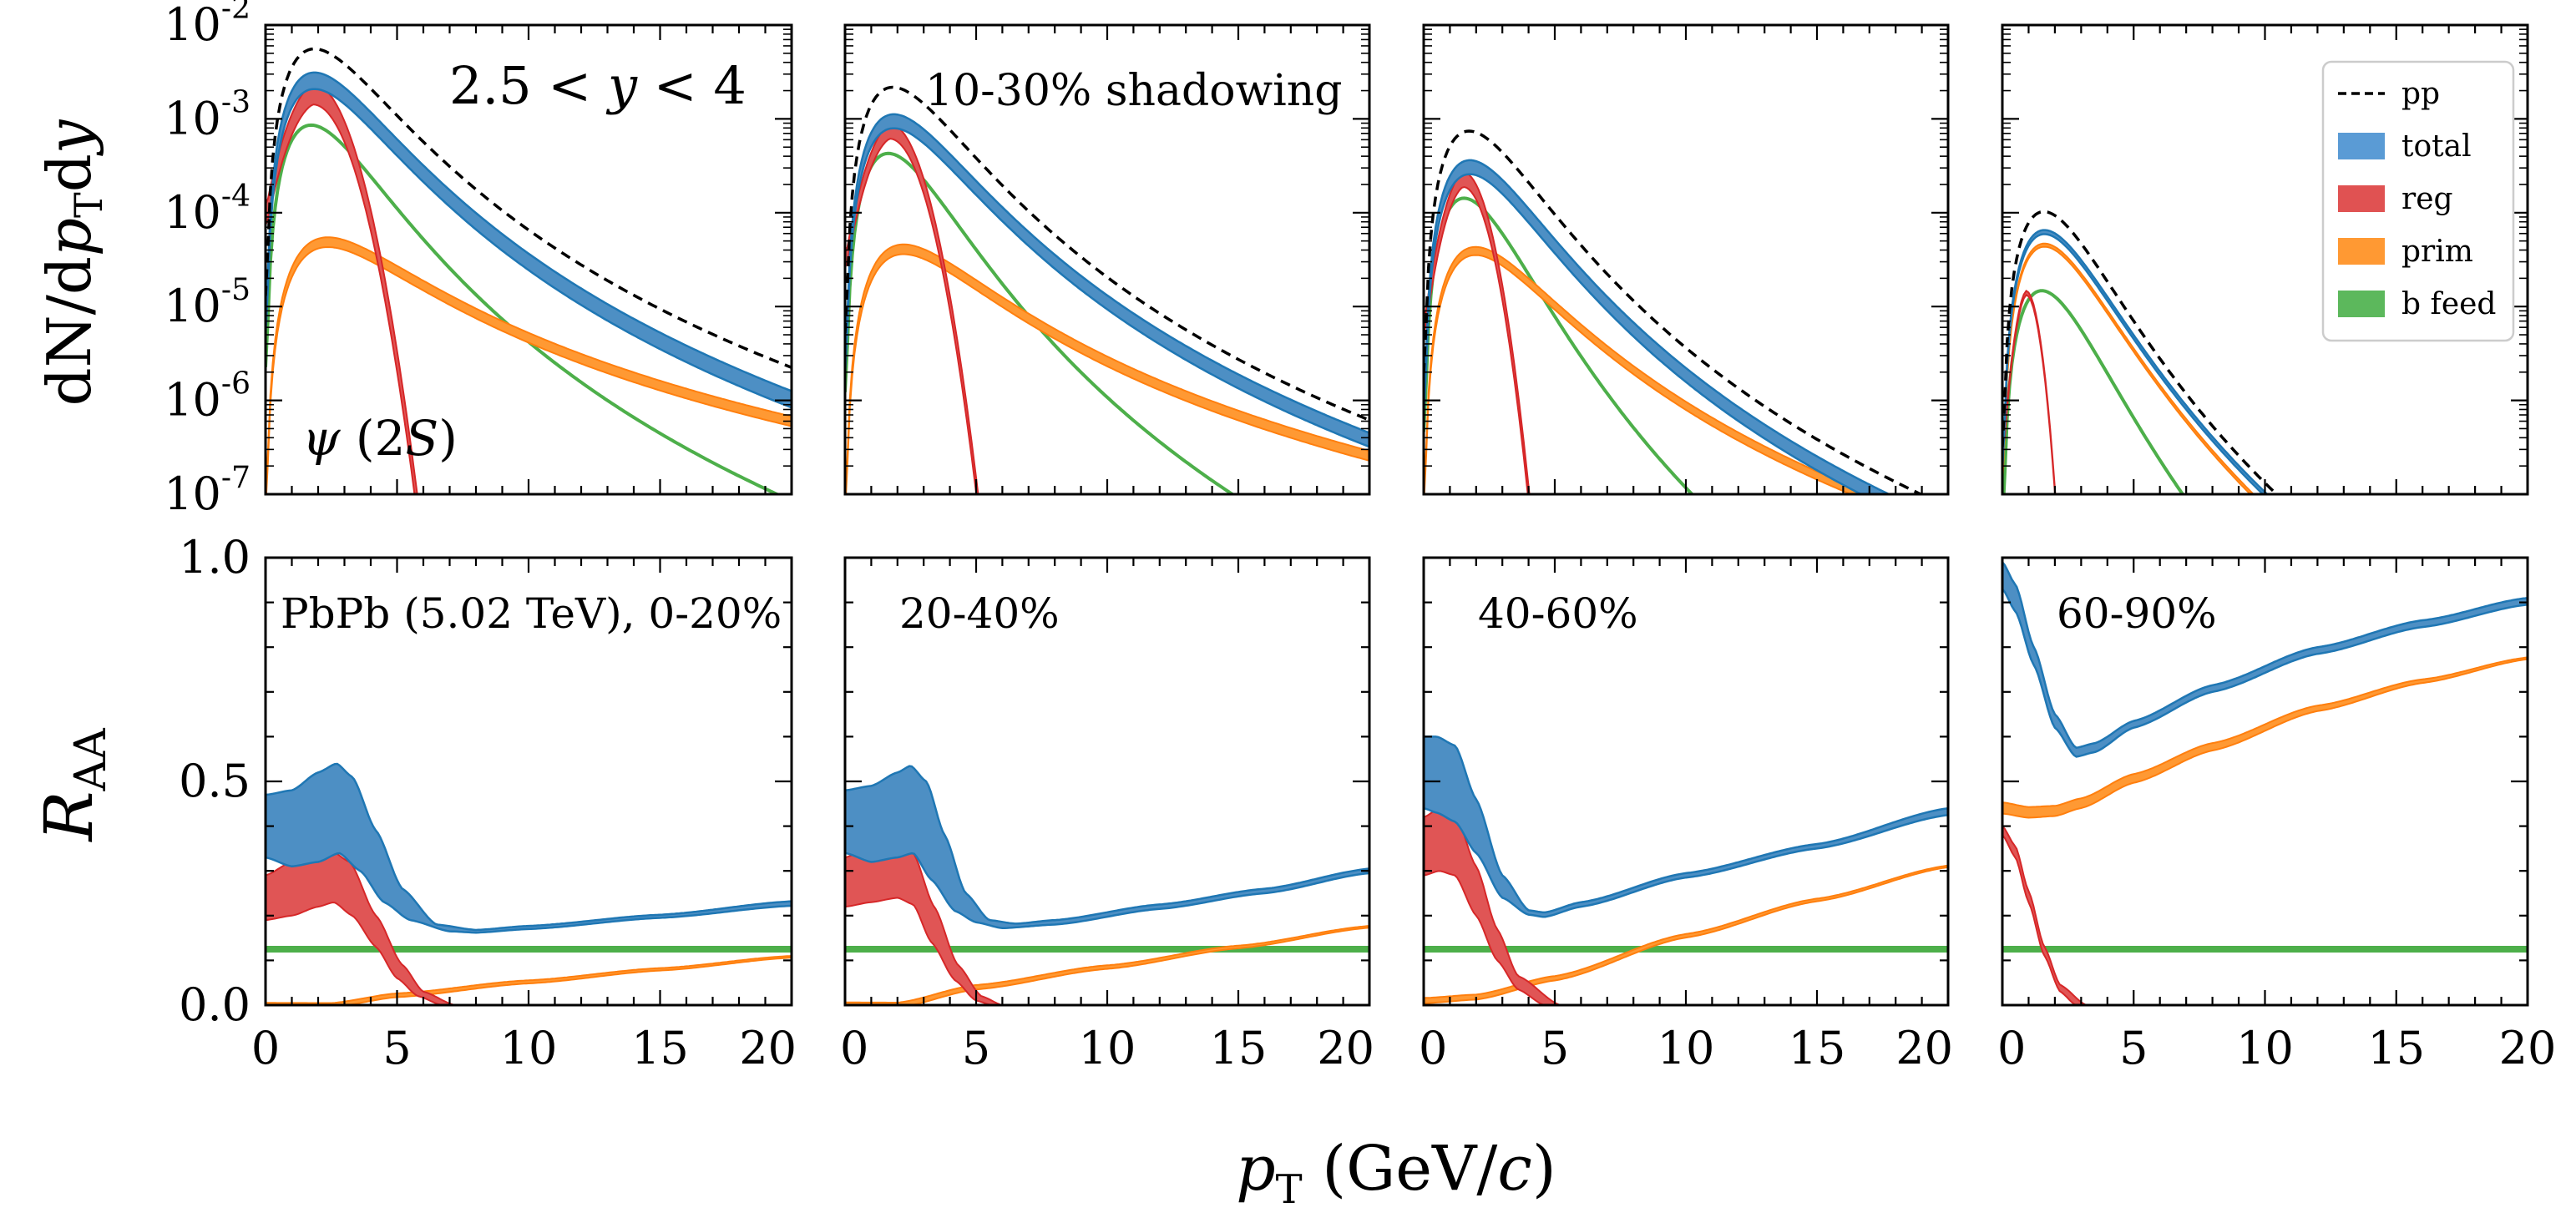  Describe the element at coordinates (380, 438) in the screenshot. I see `psi2s-annotation: ψ (2S)` at that location.